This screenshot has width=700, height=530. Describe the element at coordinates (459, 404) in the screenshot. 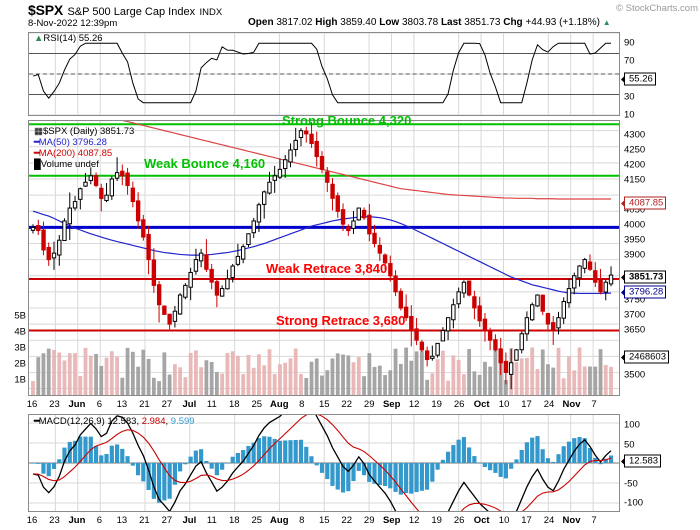

I see `x-axis-label: 26` at that location.